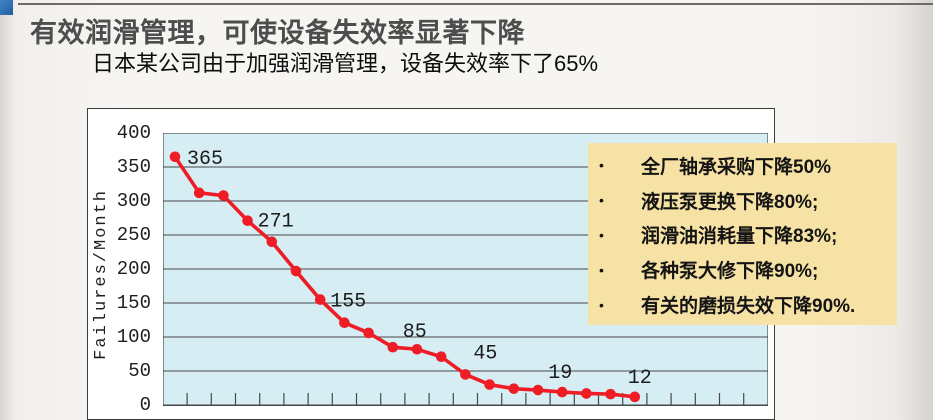 Image resolution: width=933 pixels, height=420 pixels. Describe the element at coordinates (348, 301) in the screenshot. I see `data-point-label: 155` at that location.